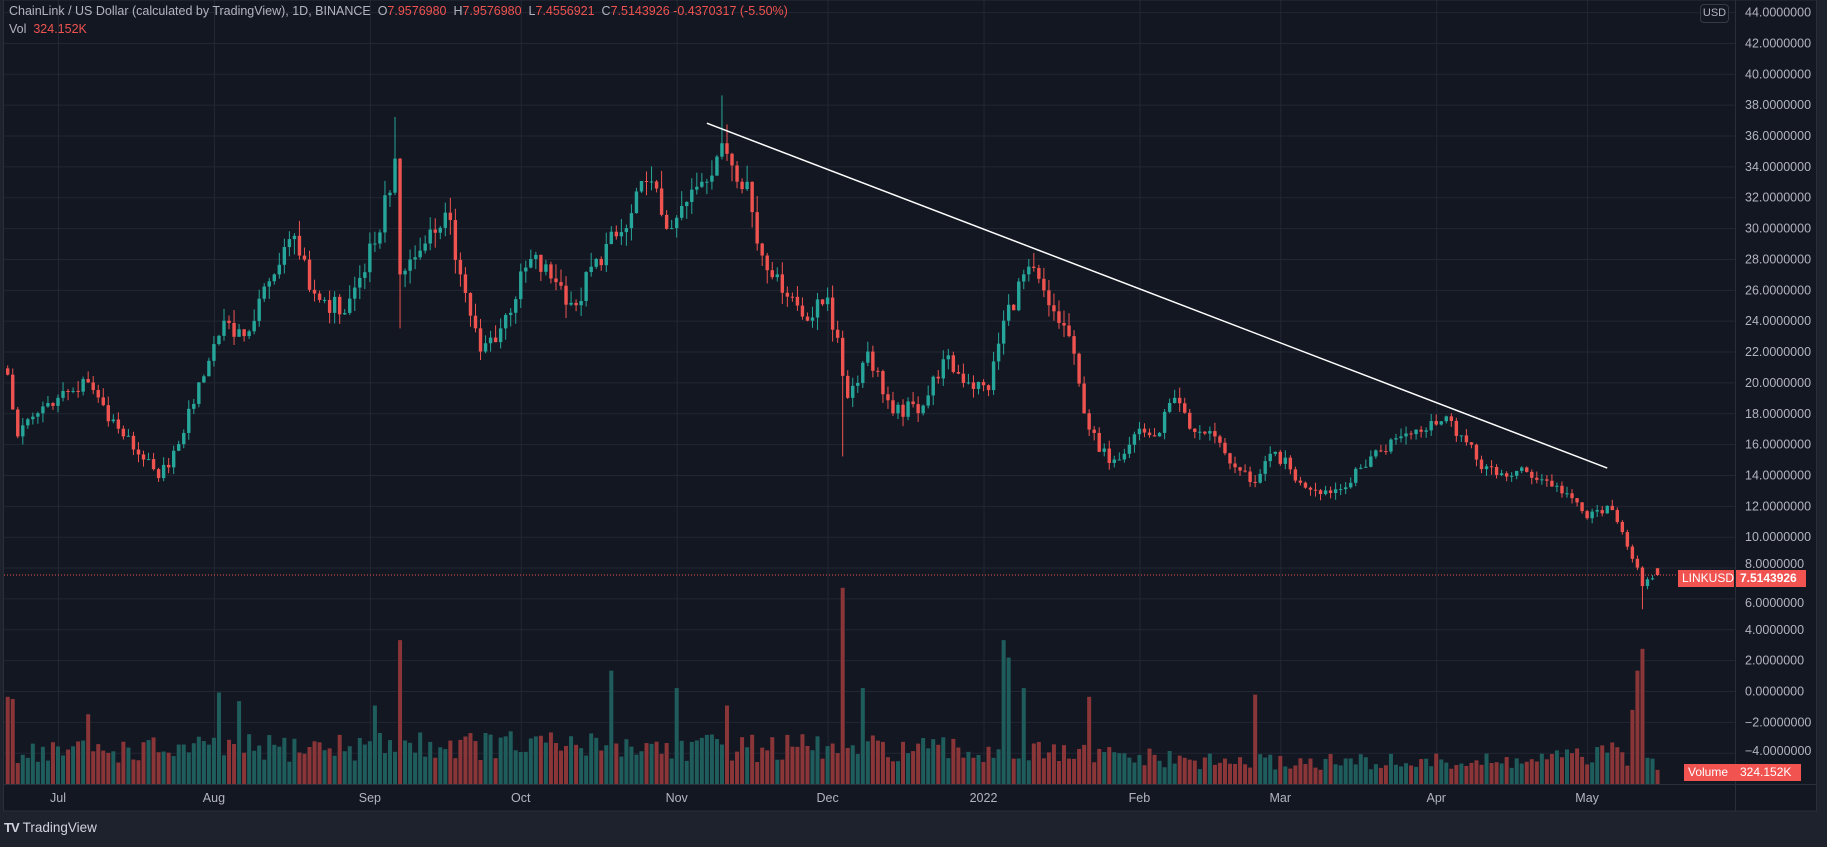 This screenshot has height=847, width=1827. What do you see at coordinates (677, 798) in the screenshot?
I see `time-tick-label: Nov` at bounding box center [677, 798].